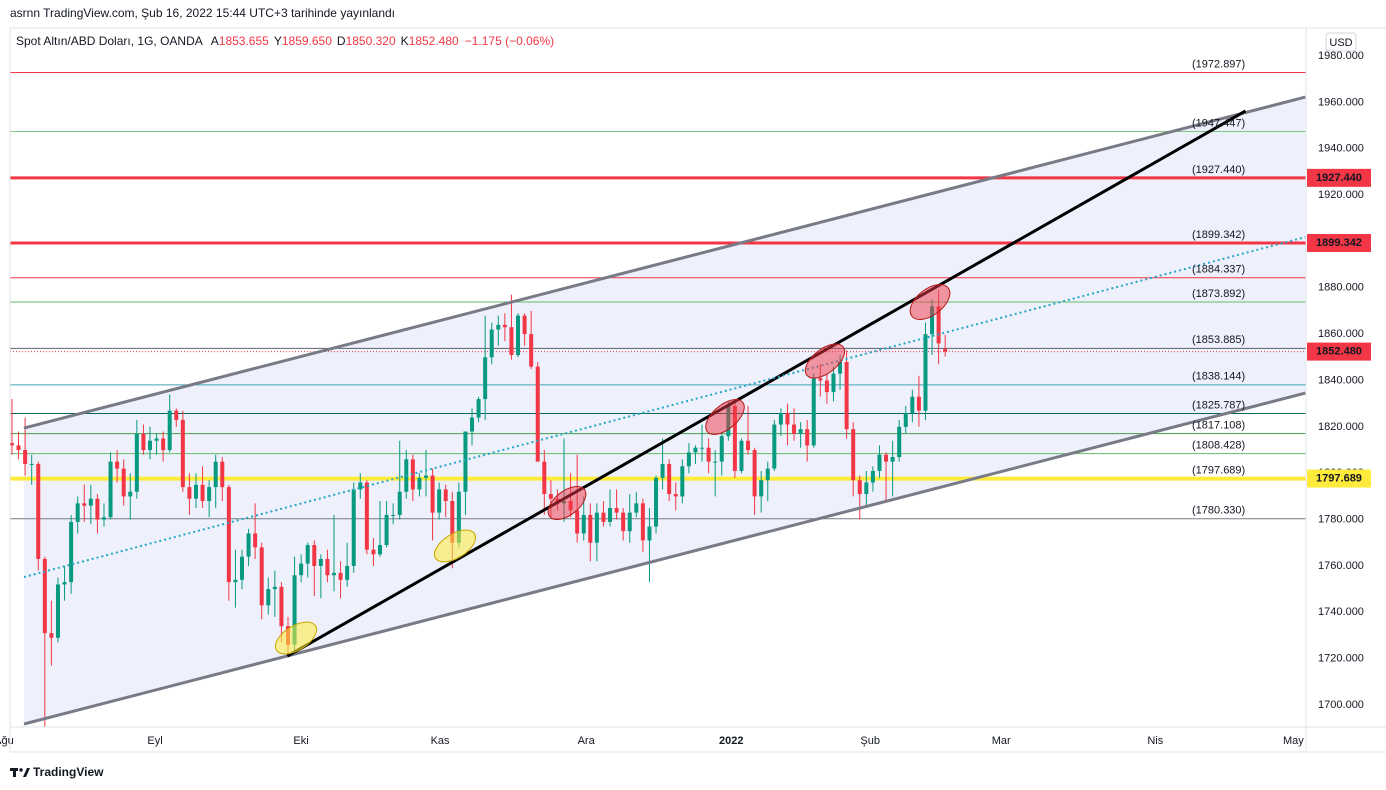 The height and width of the screenshot is (790, 1386). I want to click on y-tick-label: 1760.000, so click(1341, 566).